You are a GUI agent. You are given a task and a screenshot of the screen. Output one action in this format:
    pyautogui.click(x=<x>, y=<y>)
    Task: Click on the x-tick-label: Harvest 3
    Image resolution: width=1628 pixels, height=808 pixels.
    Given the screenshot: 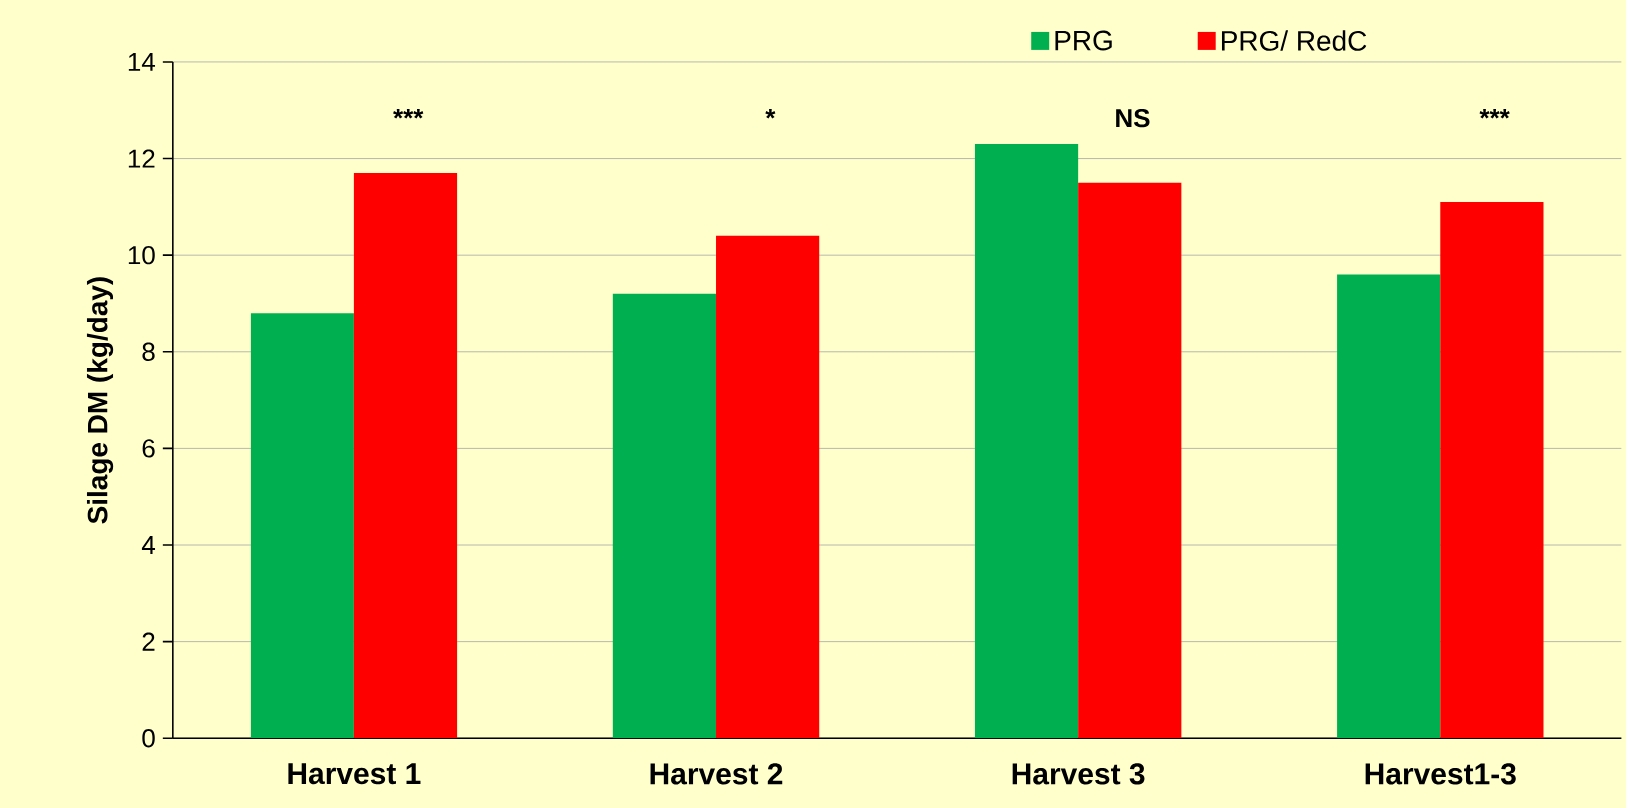 What is the action you would take?
    pyautogui.click(x=1078, y=774)
    